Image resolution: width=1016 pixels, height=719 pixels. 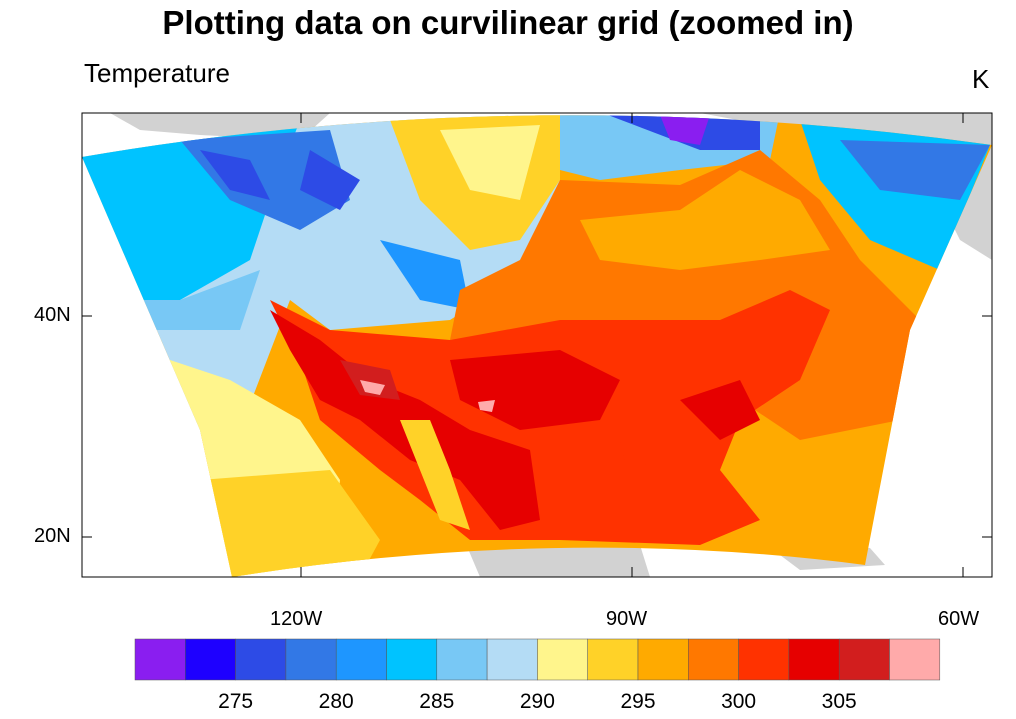 I want to click on colorbar-label: 290, so click(x=537, y=701).